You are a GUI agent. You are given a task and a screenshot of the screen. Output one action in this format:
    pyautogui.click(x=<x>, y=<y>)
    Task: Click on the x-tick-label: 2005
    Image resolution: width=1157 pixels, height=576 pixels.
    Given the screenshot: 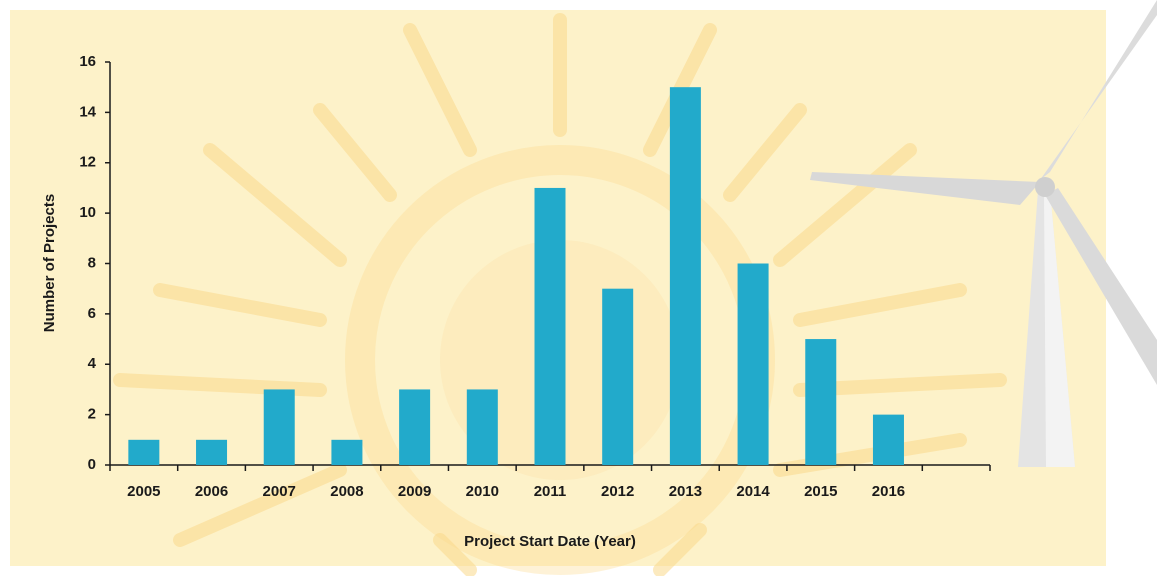 What is the action you would take?
    pyautogui.click(x=143, y=491)
    